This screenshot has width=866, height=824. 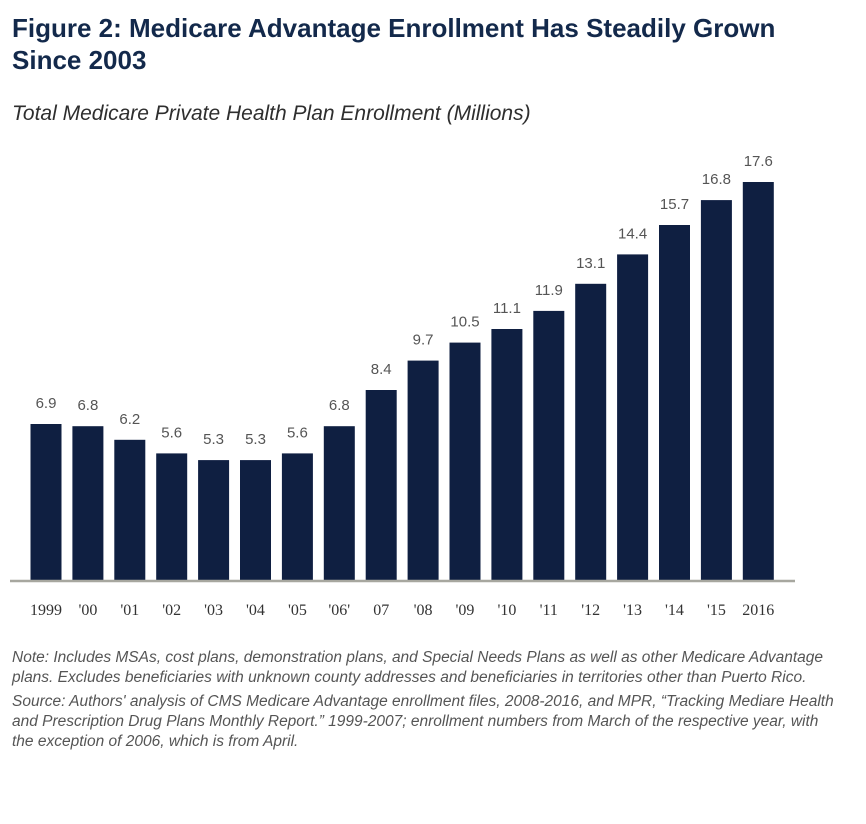 I want to click on bar-2016, so click(x=758, y=381).